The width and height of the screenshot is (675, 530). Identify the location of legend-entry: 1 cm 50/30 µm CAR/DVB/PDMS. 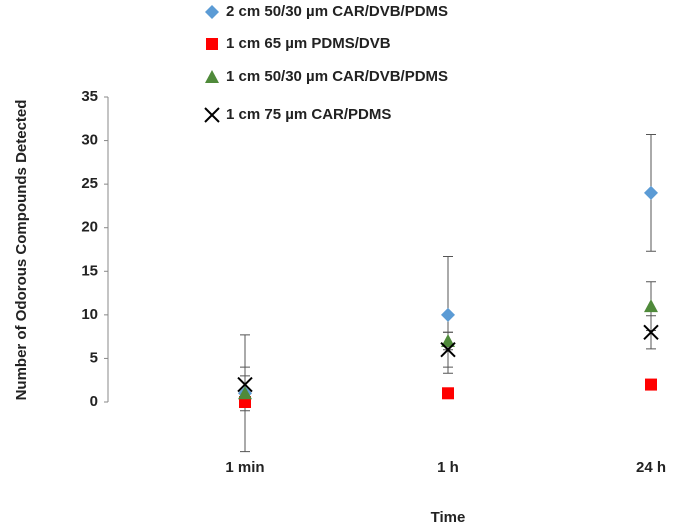
(326, 76).